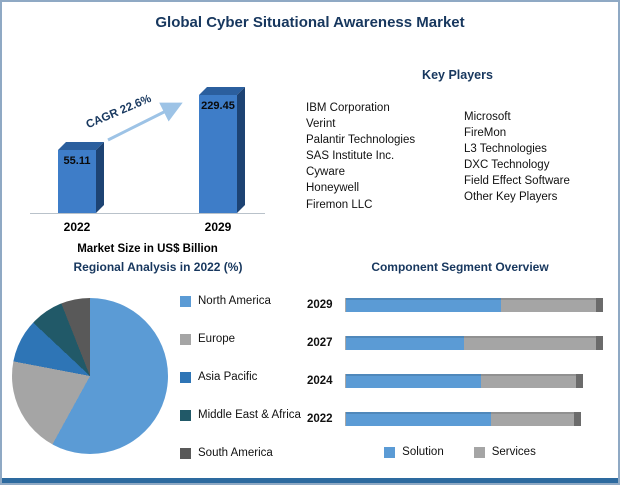 The image size is (620, 485). Describe the element at coordinates (320, 419) in the screenshot. I see `stacked-year-label: 2022` at that location.